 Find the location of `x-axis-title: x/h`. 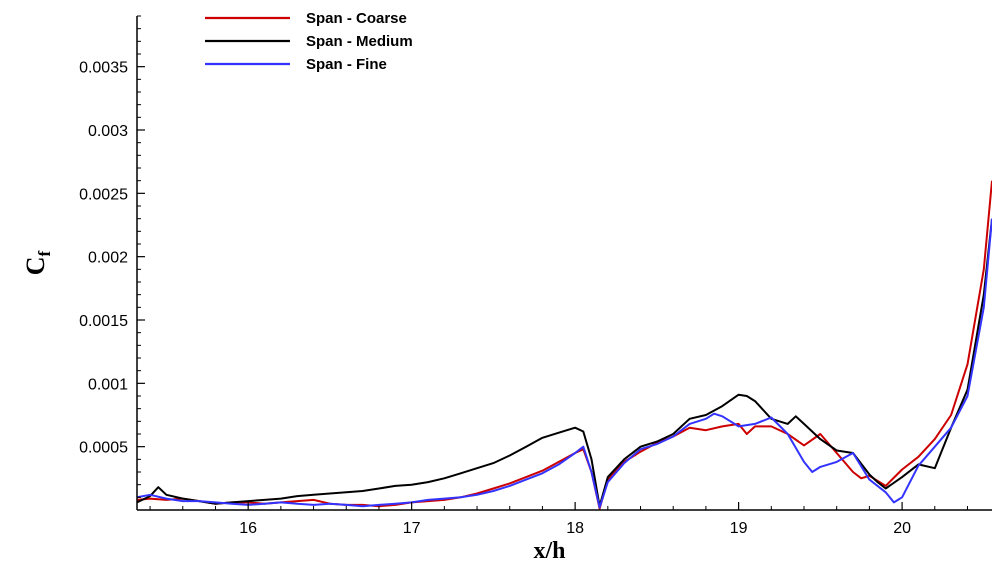

x-axis-title: x/h is located at coordinates (549, 551).